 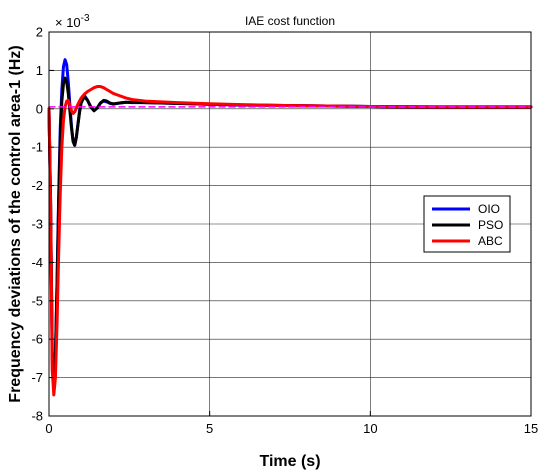 I want to click on legend-label: OIO, so click(x=489, y=209).